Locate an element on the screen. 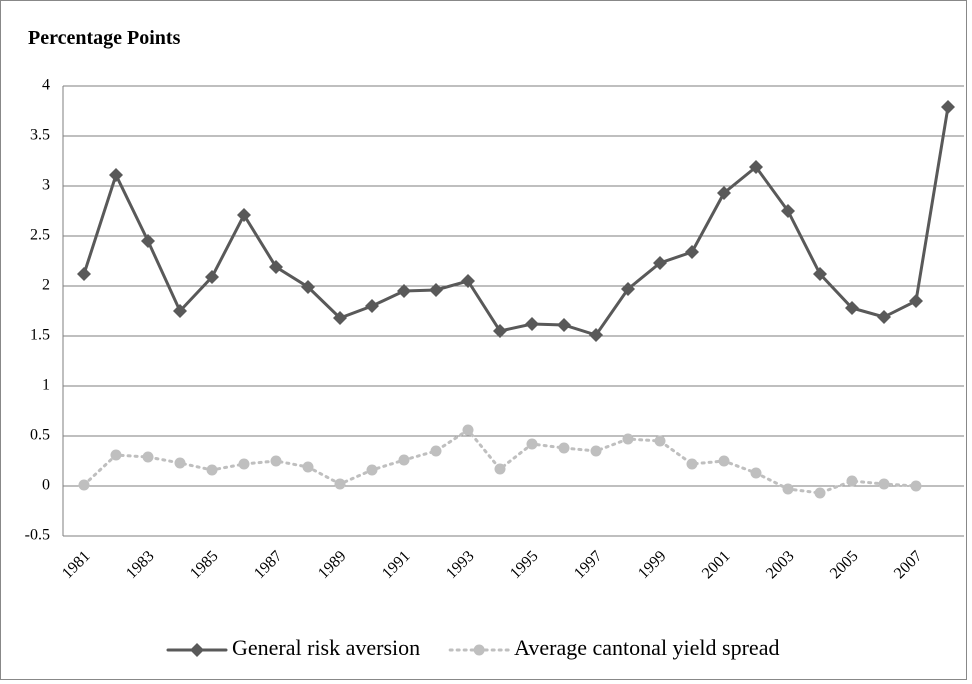 Image resolution: width=972 pixels, height=684 pixels. y-tick-label: 2 is located at coordinates (46, 285).